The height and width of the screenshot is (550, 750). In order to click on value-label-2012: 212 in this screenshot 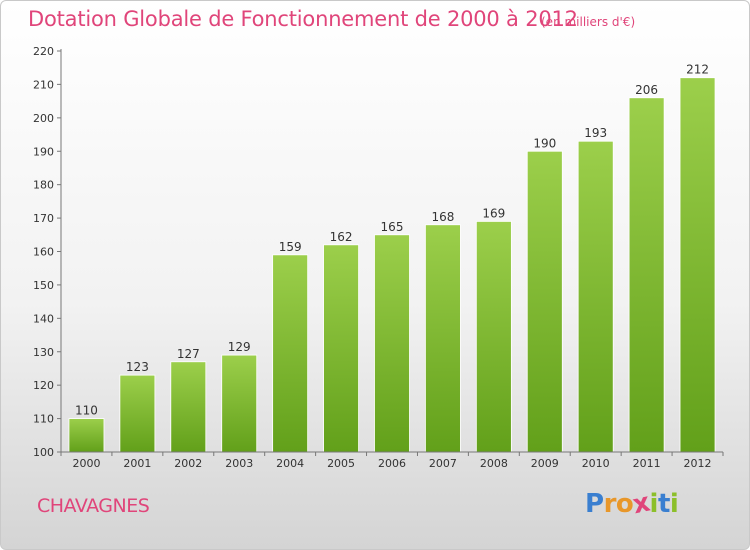, I will do `click(697, 70)`.